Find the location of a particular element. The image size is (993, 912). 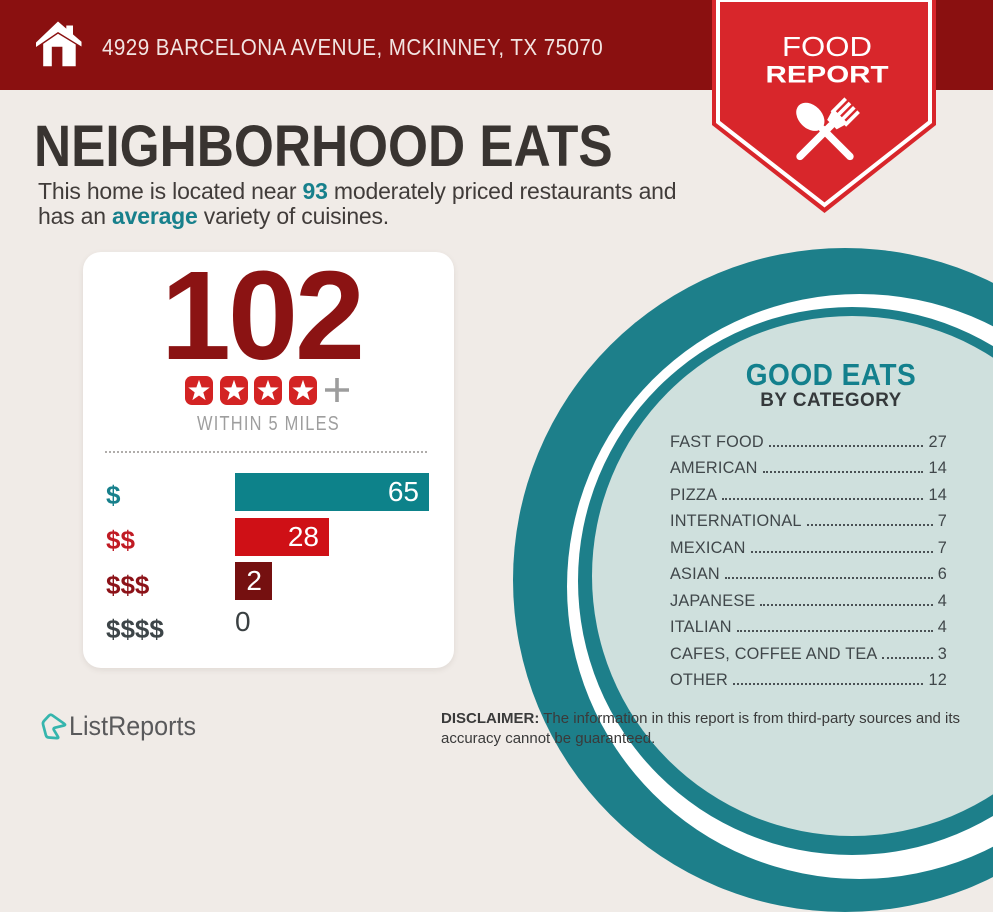

svg-text: FOOD is located at coordinates (827, 46).